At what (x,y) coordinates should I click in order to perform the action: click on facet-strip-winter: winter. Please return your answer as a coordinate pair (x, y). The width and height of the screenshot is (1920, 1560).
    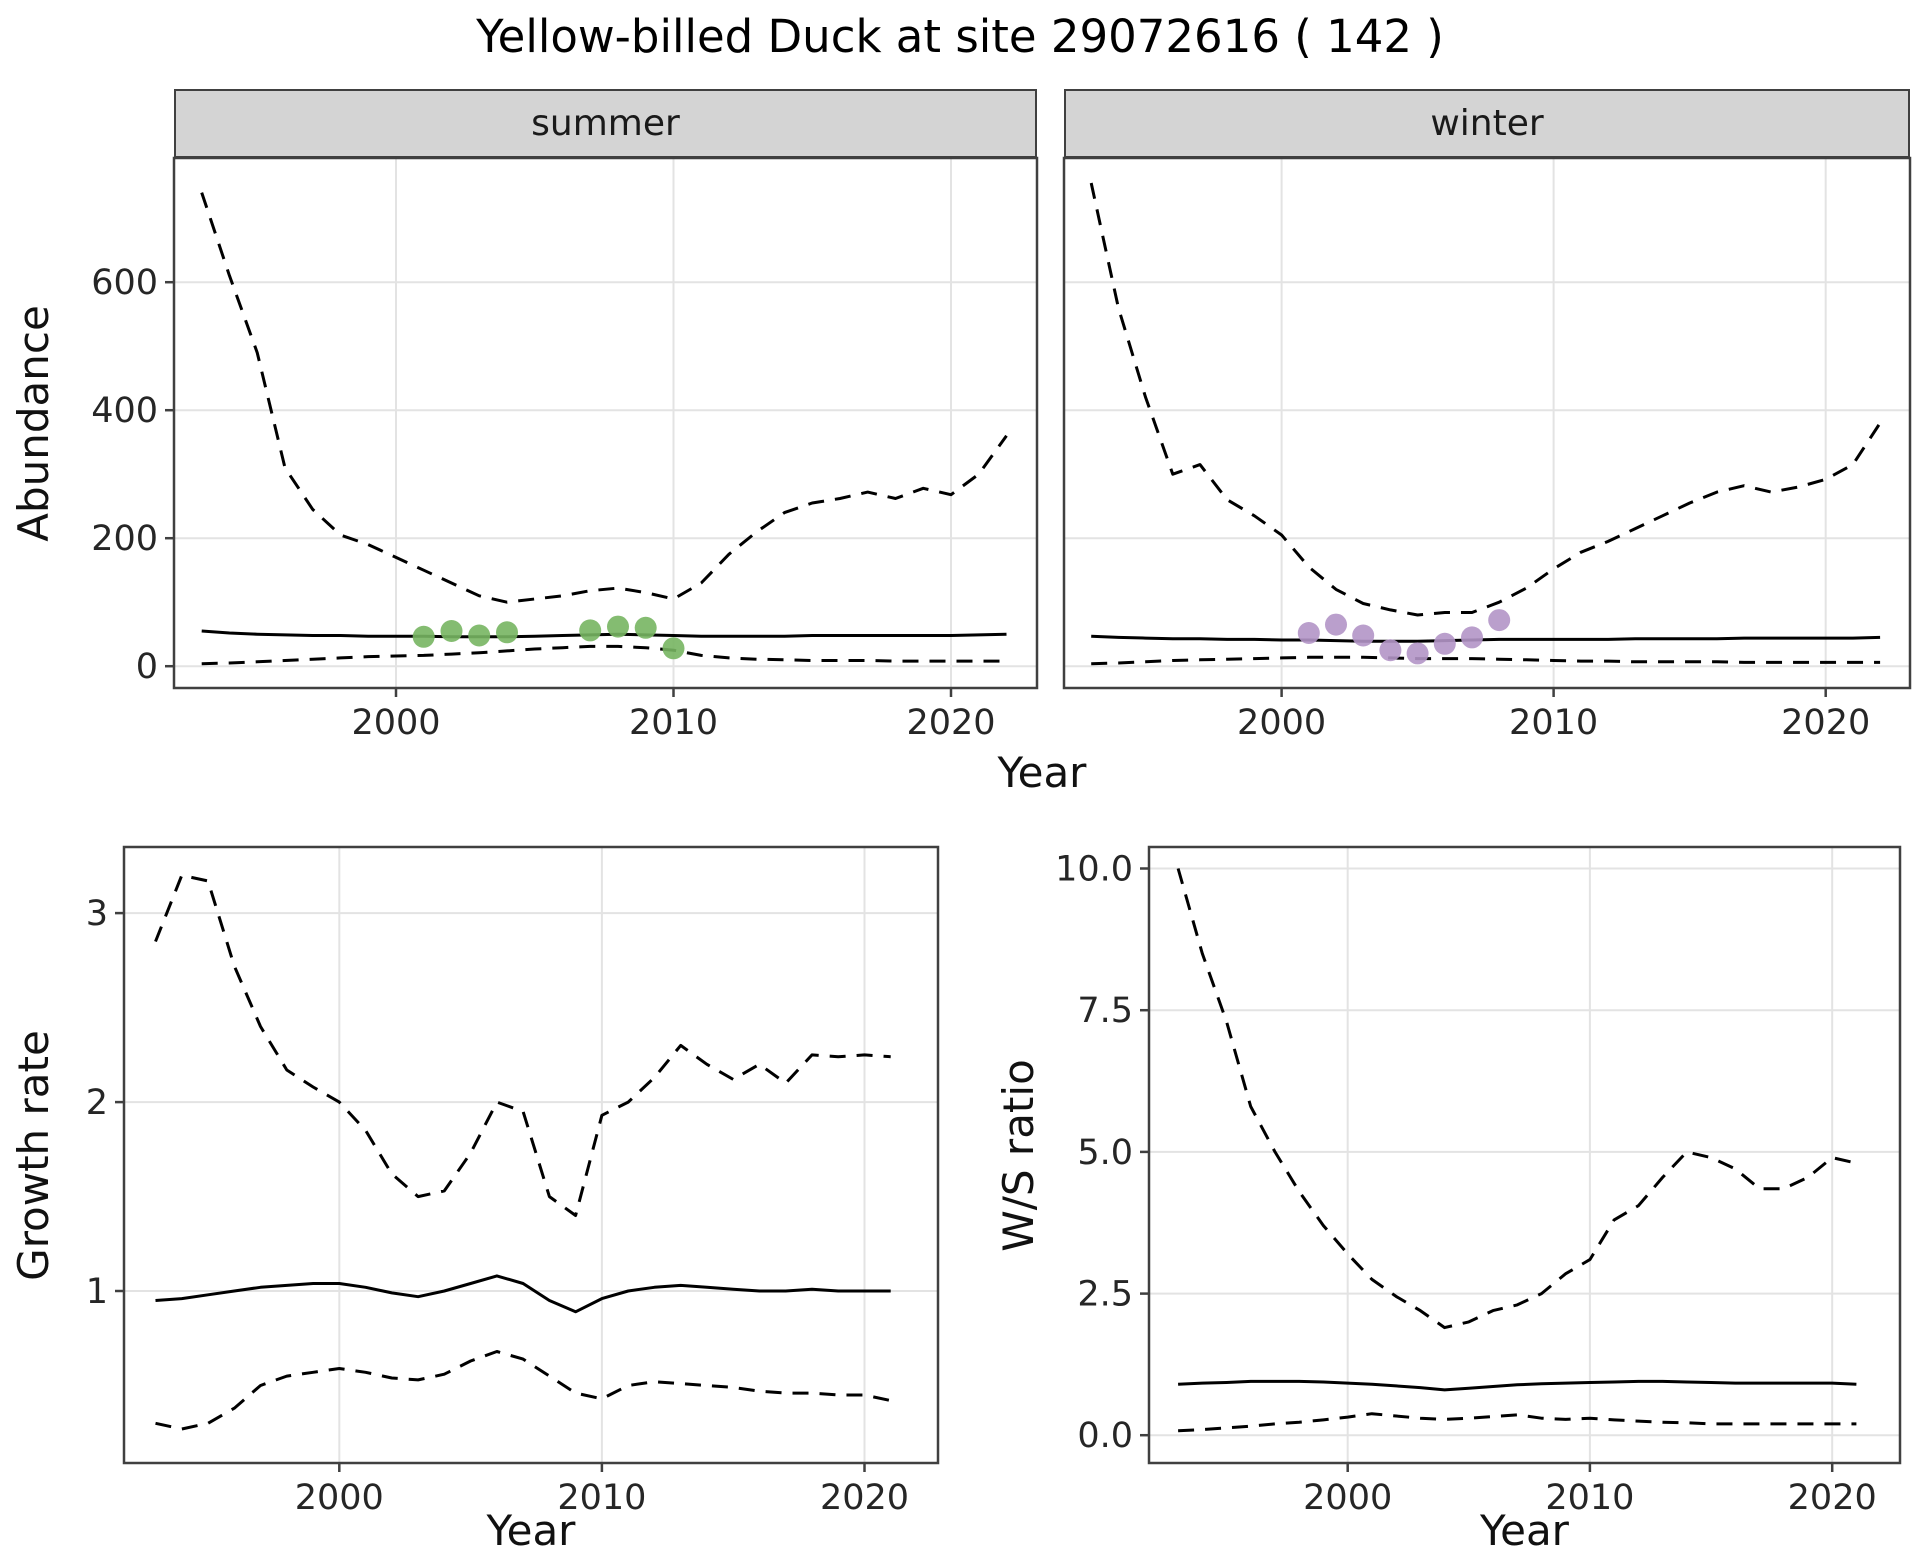
    Looking at the image, I should click on (1487, 123).